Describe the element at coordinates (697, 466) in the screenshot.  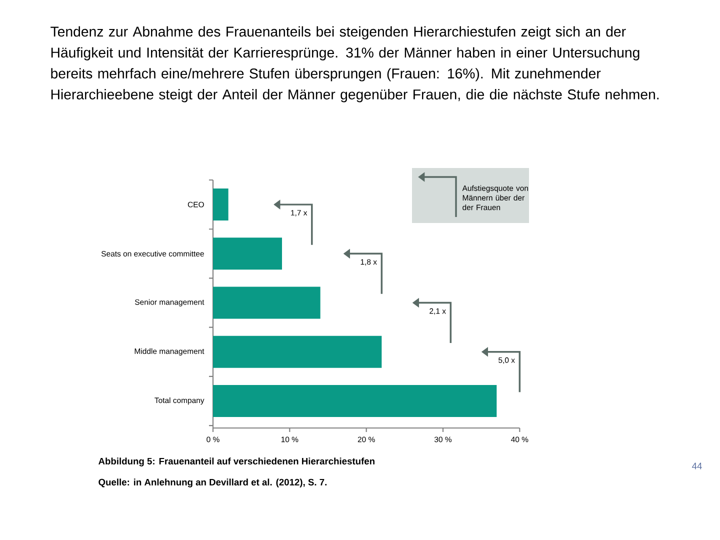
I see `text: 44` at that location.